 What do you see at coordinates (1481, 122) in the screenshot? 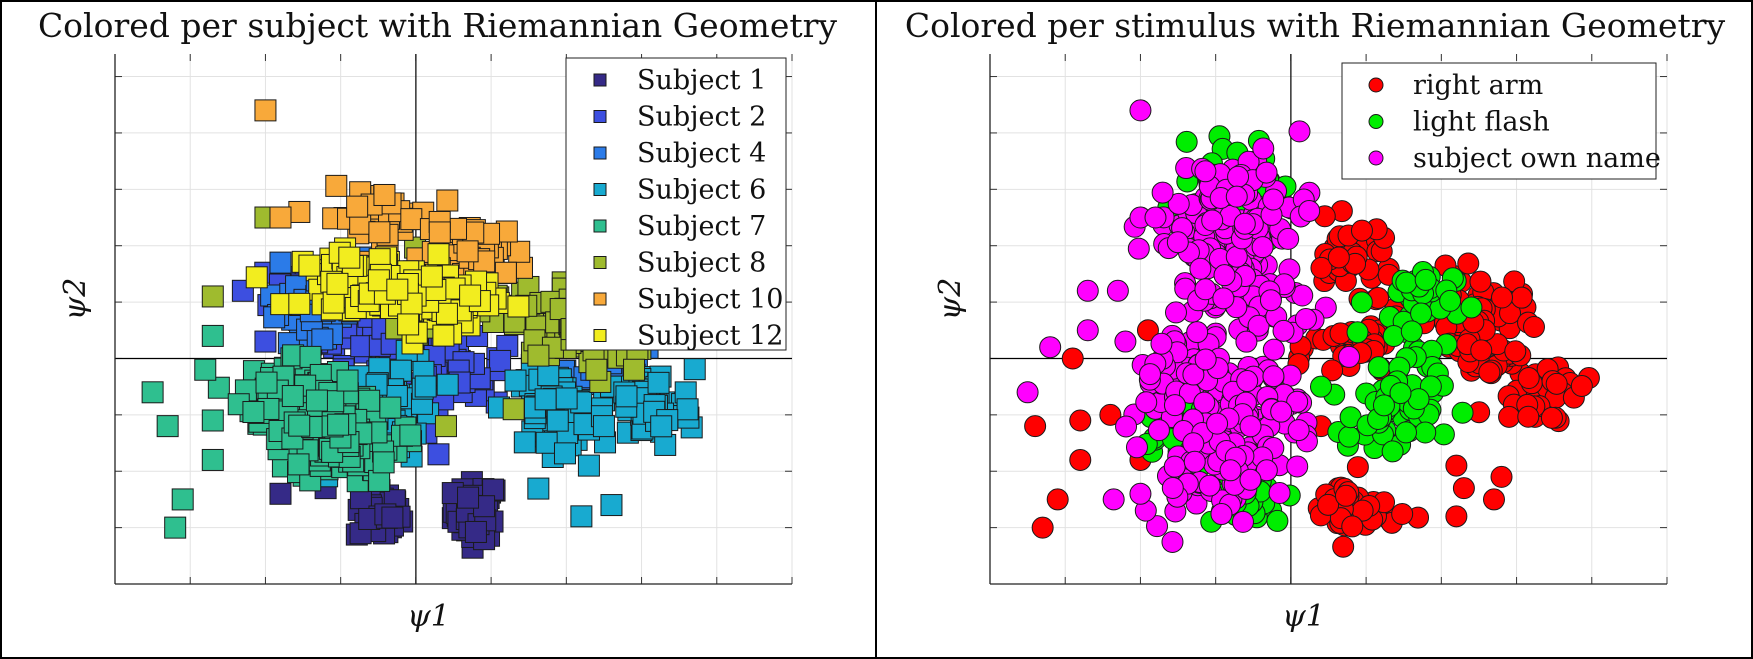
I see `legend-label: light flash` at bounding box center [1481, 122].